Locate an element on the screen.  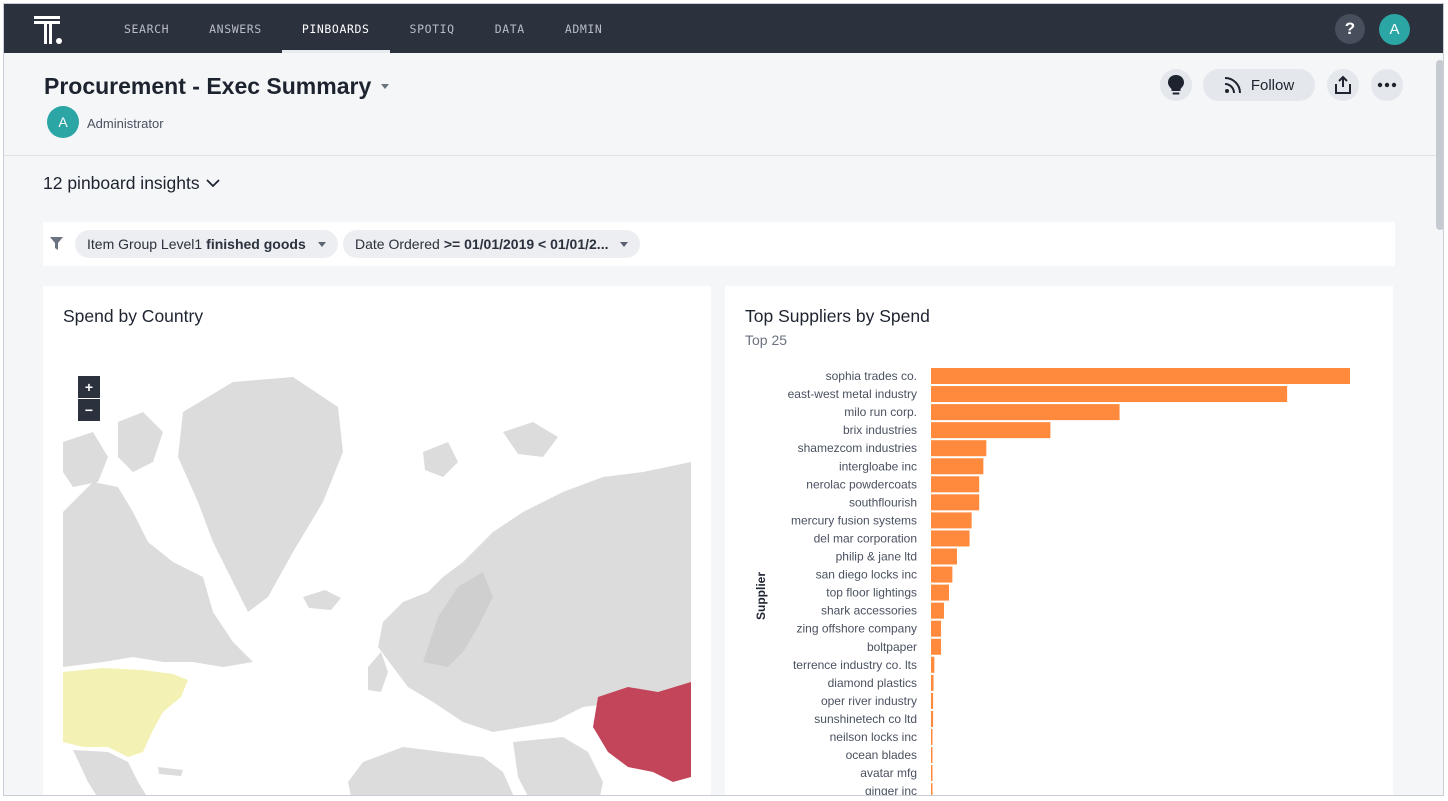
filter-chip-item-group: Item Group Level1 finished goods is located at coordinates (206, 244).